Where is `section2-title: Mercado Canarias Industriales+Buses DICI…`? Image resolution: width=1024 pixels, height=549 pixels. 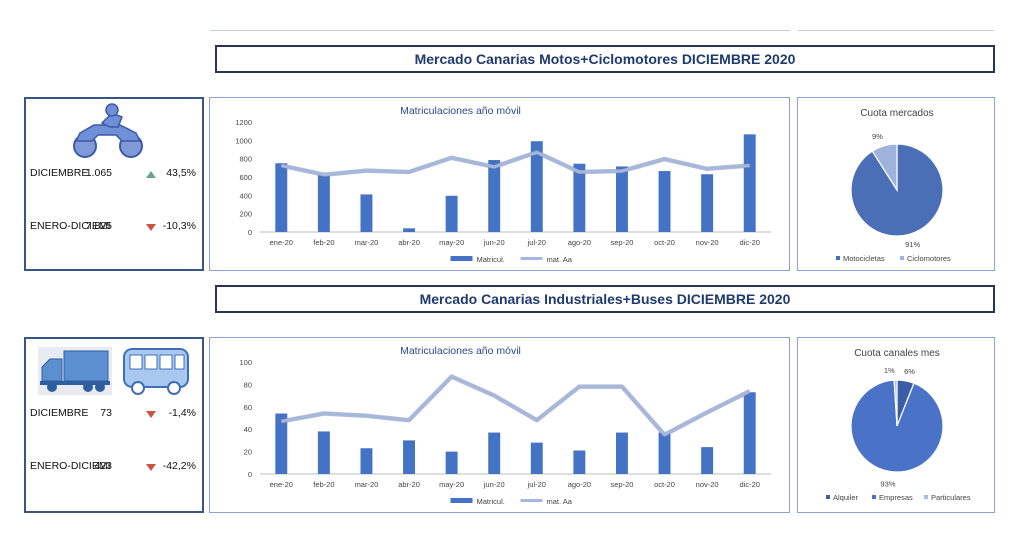 section2-title: Mercado Canarias Industriales+Buses DICI… is located at coordinates (605, 299).